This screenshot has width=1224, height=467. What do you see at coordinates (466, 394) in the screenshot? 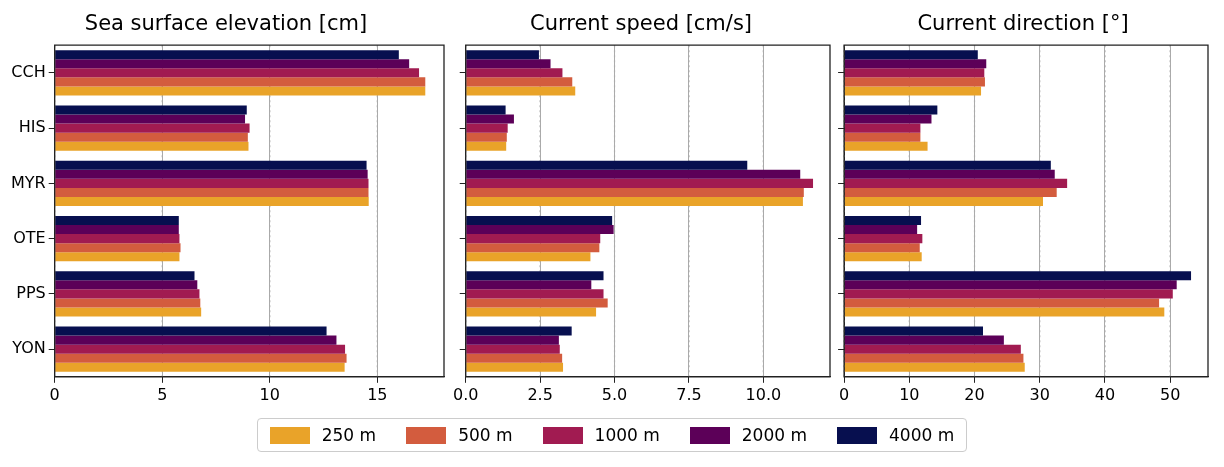
I see `x-tick-label: 0.0` at bounding box center [466, 394].